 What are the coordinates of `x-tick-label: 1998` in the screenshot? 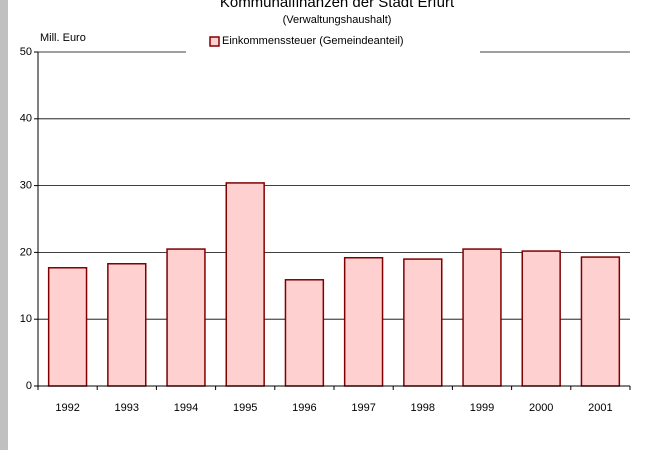 It's located at (423, 408).